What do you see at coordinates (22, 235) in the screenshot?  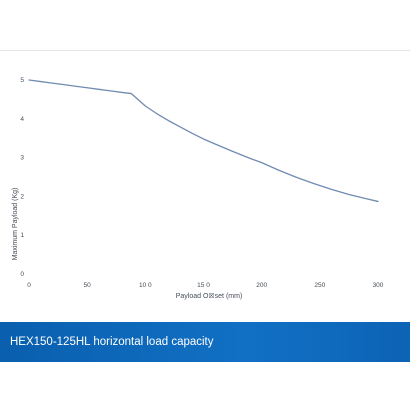 I see `y-tick-label: 1` at bounding box center [22, 235].